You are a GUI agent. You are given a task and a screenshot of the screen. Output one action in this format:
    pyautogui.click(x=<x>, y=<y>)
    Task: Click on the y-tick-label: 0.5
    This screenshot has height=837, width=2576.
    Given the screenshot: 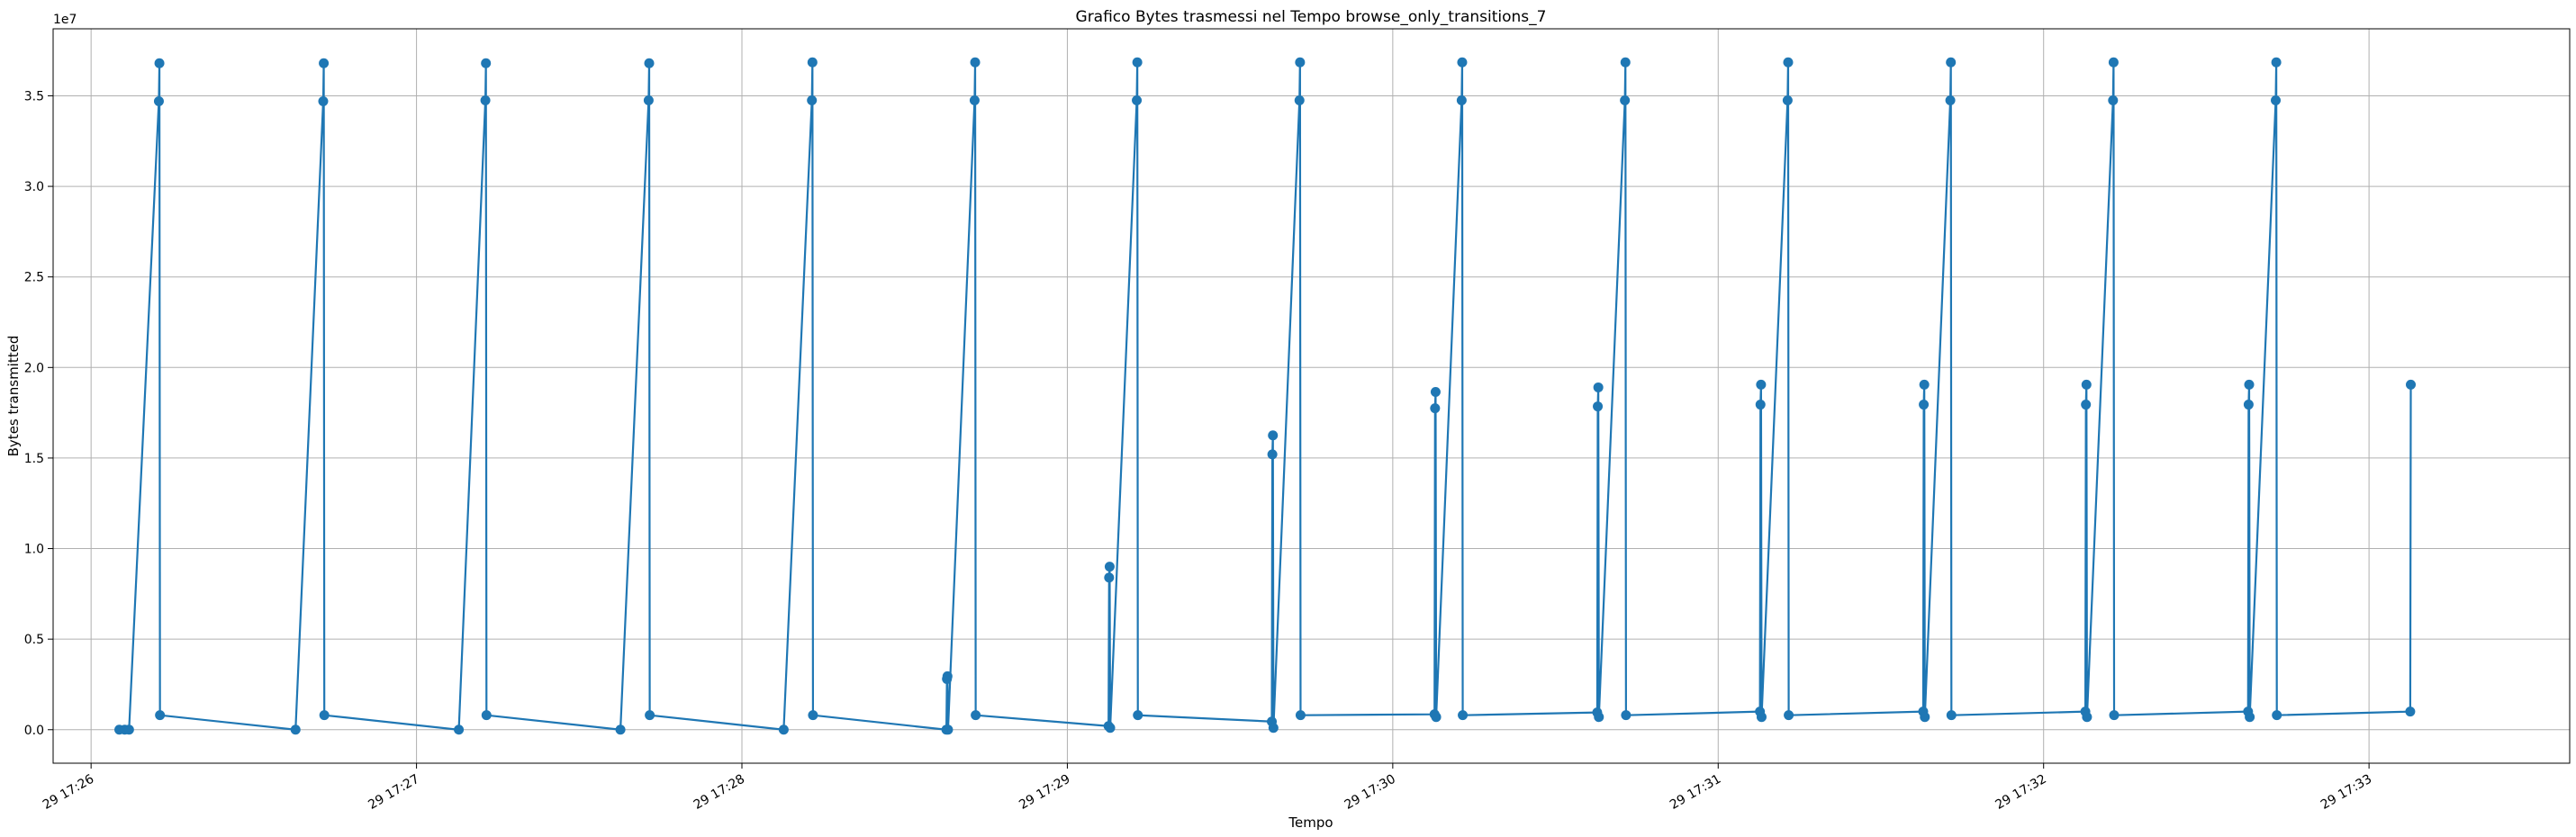 What is the action you would take?
    pyautogui.click(x=34, y=640)
    